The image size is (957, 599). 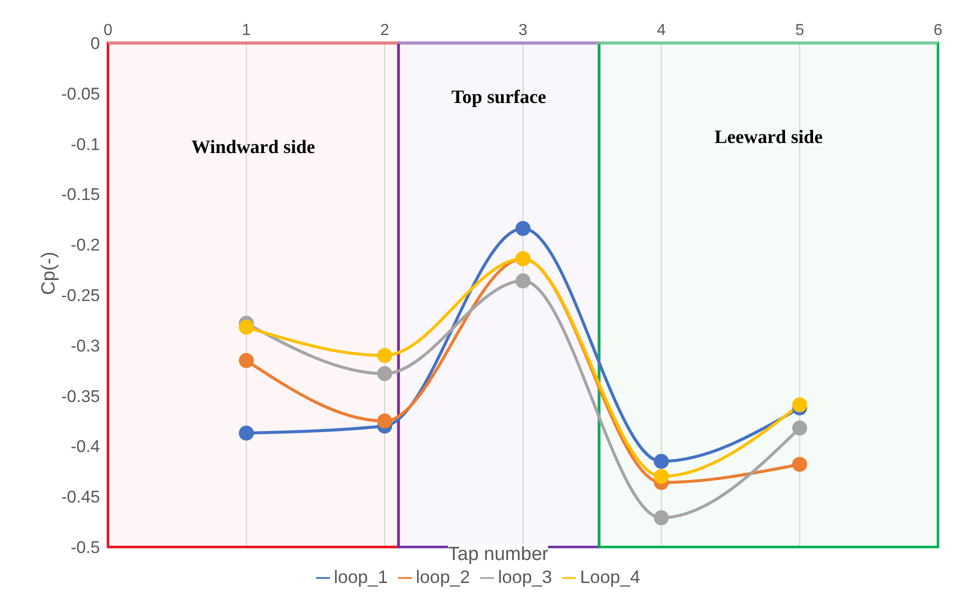 I want to click on y-tick-label: -0.1, so click(x=85, y=144).